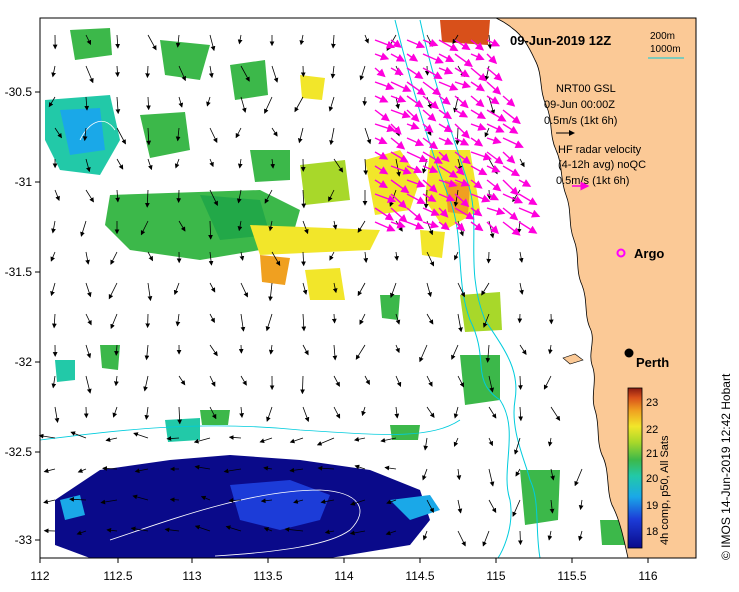 This screenshot has height=592, width=739. Describe the element at coordinates (649, 253) in the screenshot. I see `argo-label: Argo` at that location.